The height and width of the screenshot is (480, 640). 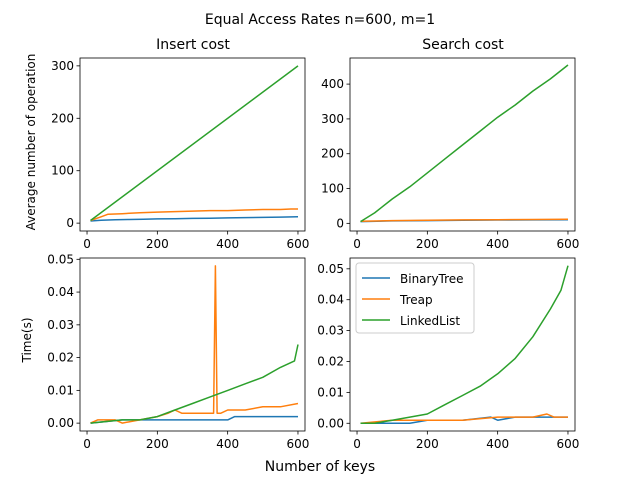 What do you see at coordinates (27, 341) in the screenshot?
I see `y-axis-label: Time(s)` at bounding box center [27, 341].